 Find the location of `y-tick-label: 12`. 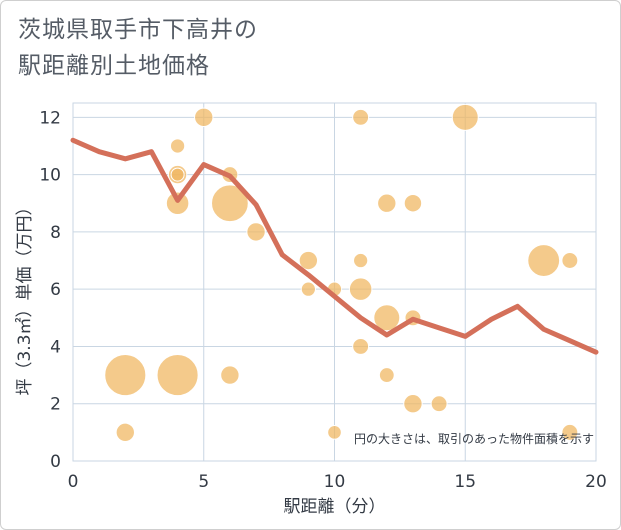

y-tick-label: 12 is located at coordinates (50, 118).